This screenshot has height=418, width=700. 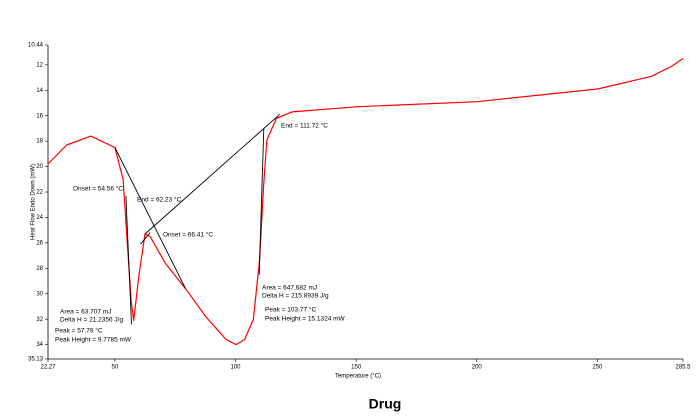 What do you see at coordinates (683, 368) in the screenshot?
I see `x-tick-label: 285.5` at bounding box center [683, 368].